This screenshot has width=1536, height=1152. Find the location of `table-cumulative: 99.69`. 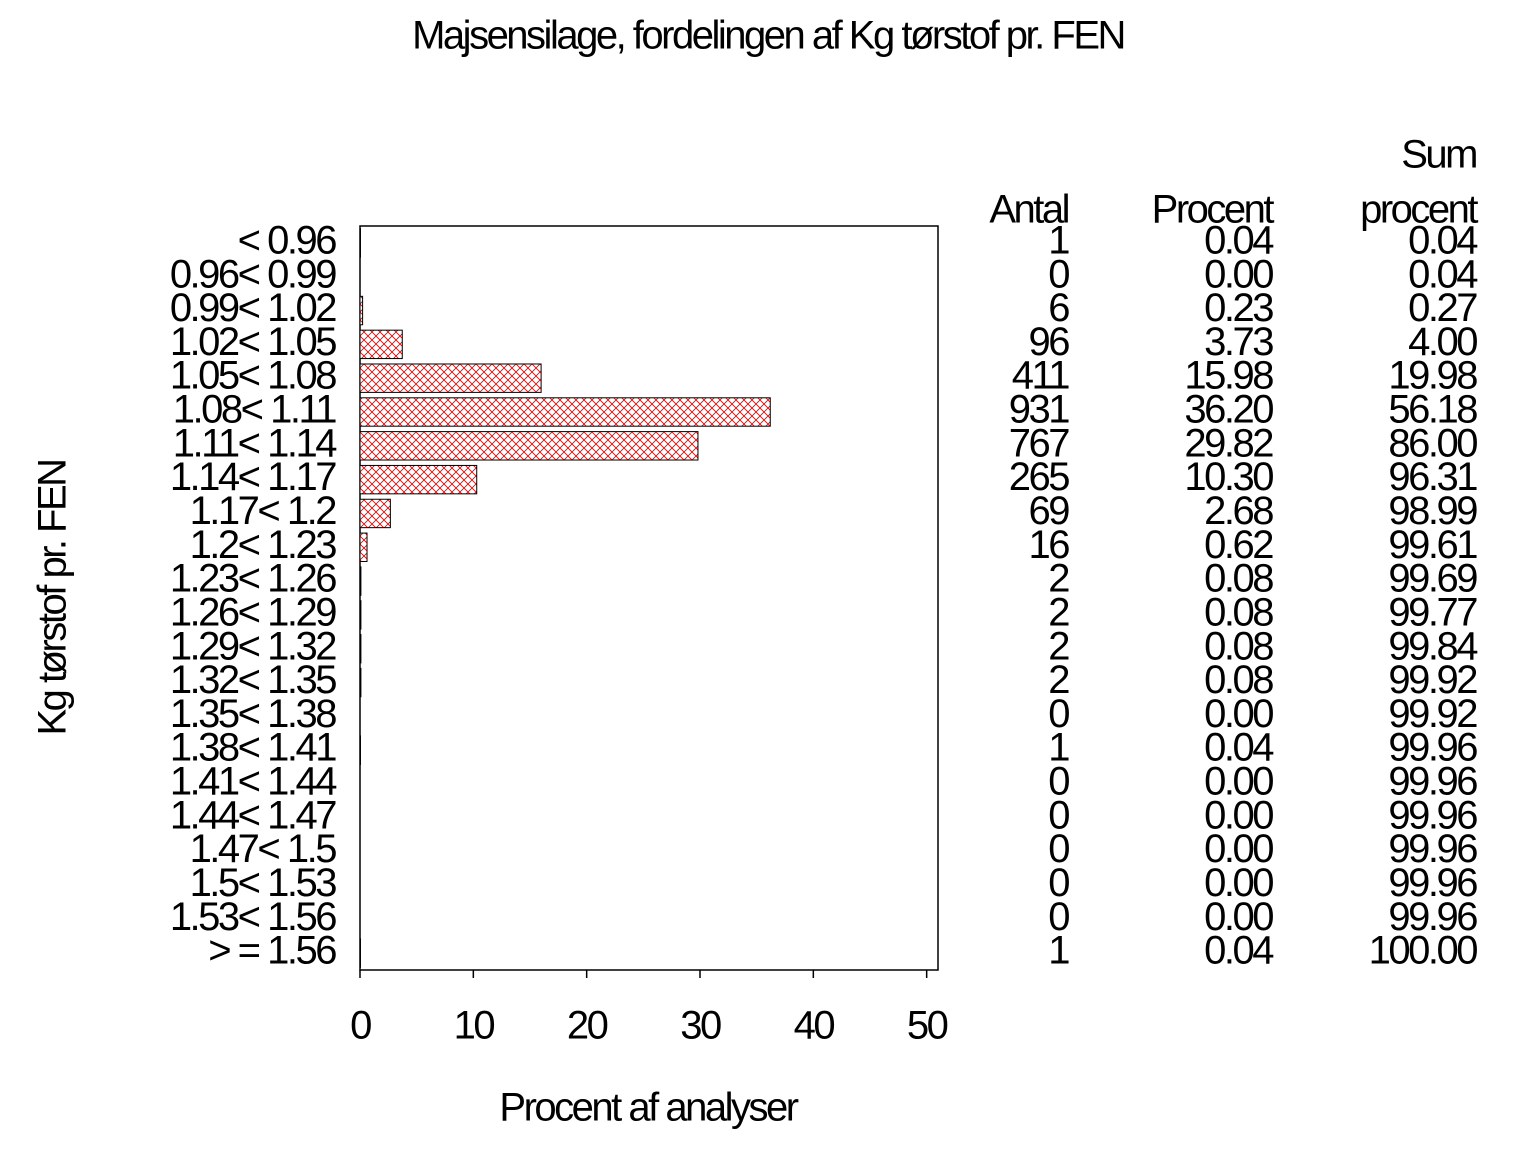

table-cumulative: 99.69 is located at coordinates (1432, 579).